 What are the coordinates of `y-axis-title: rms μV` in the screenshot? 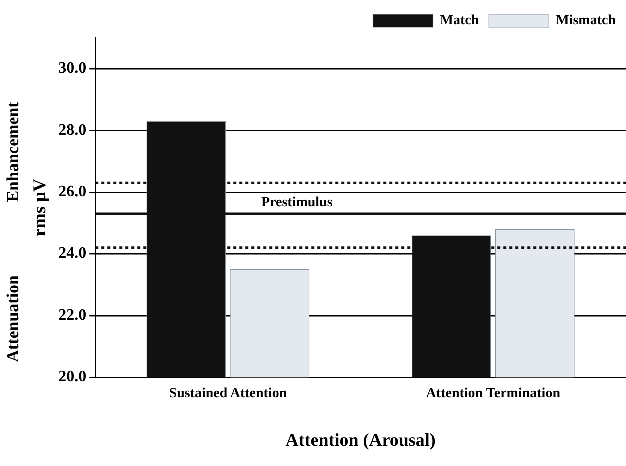 It's located at (39, 207).